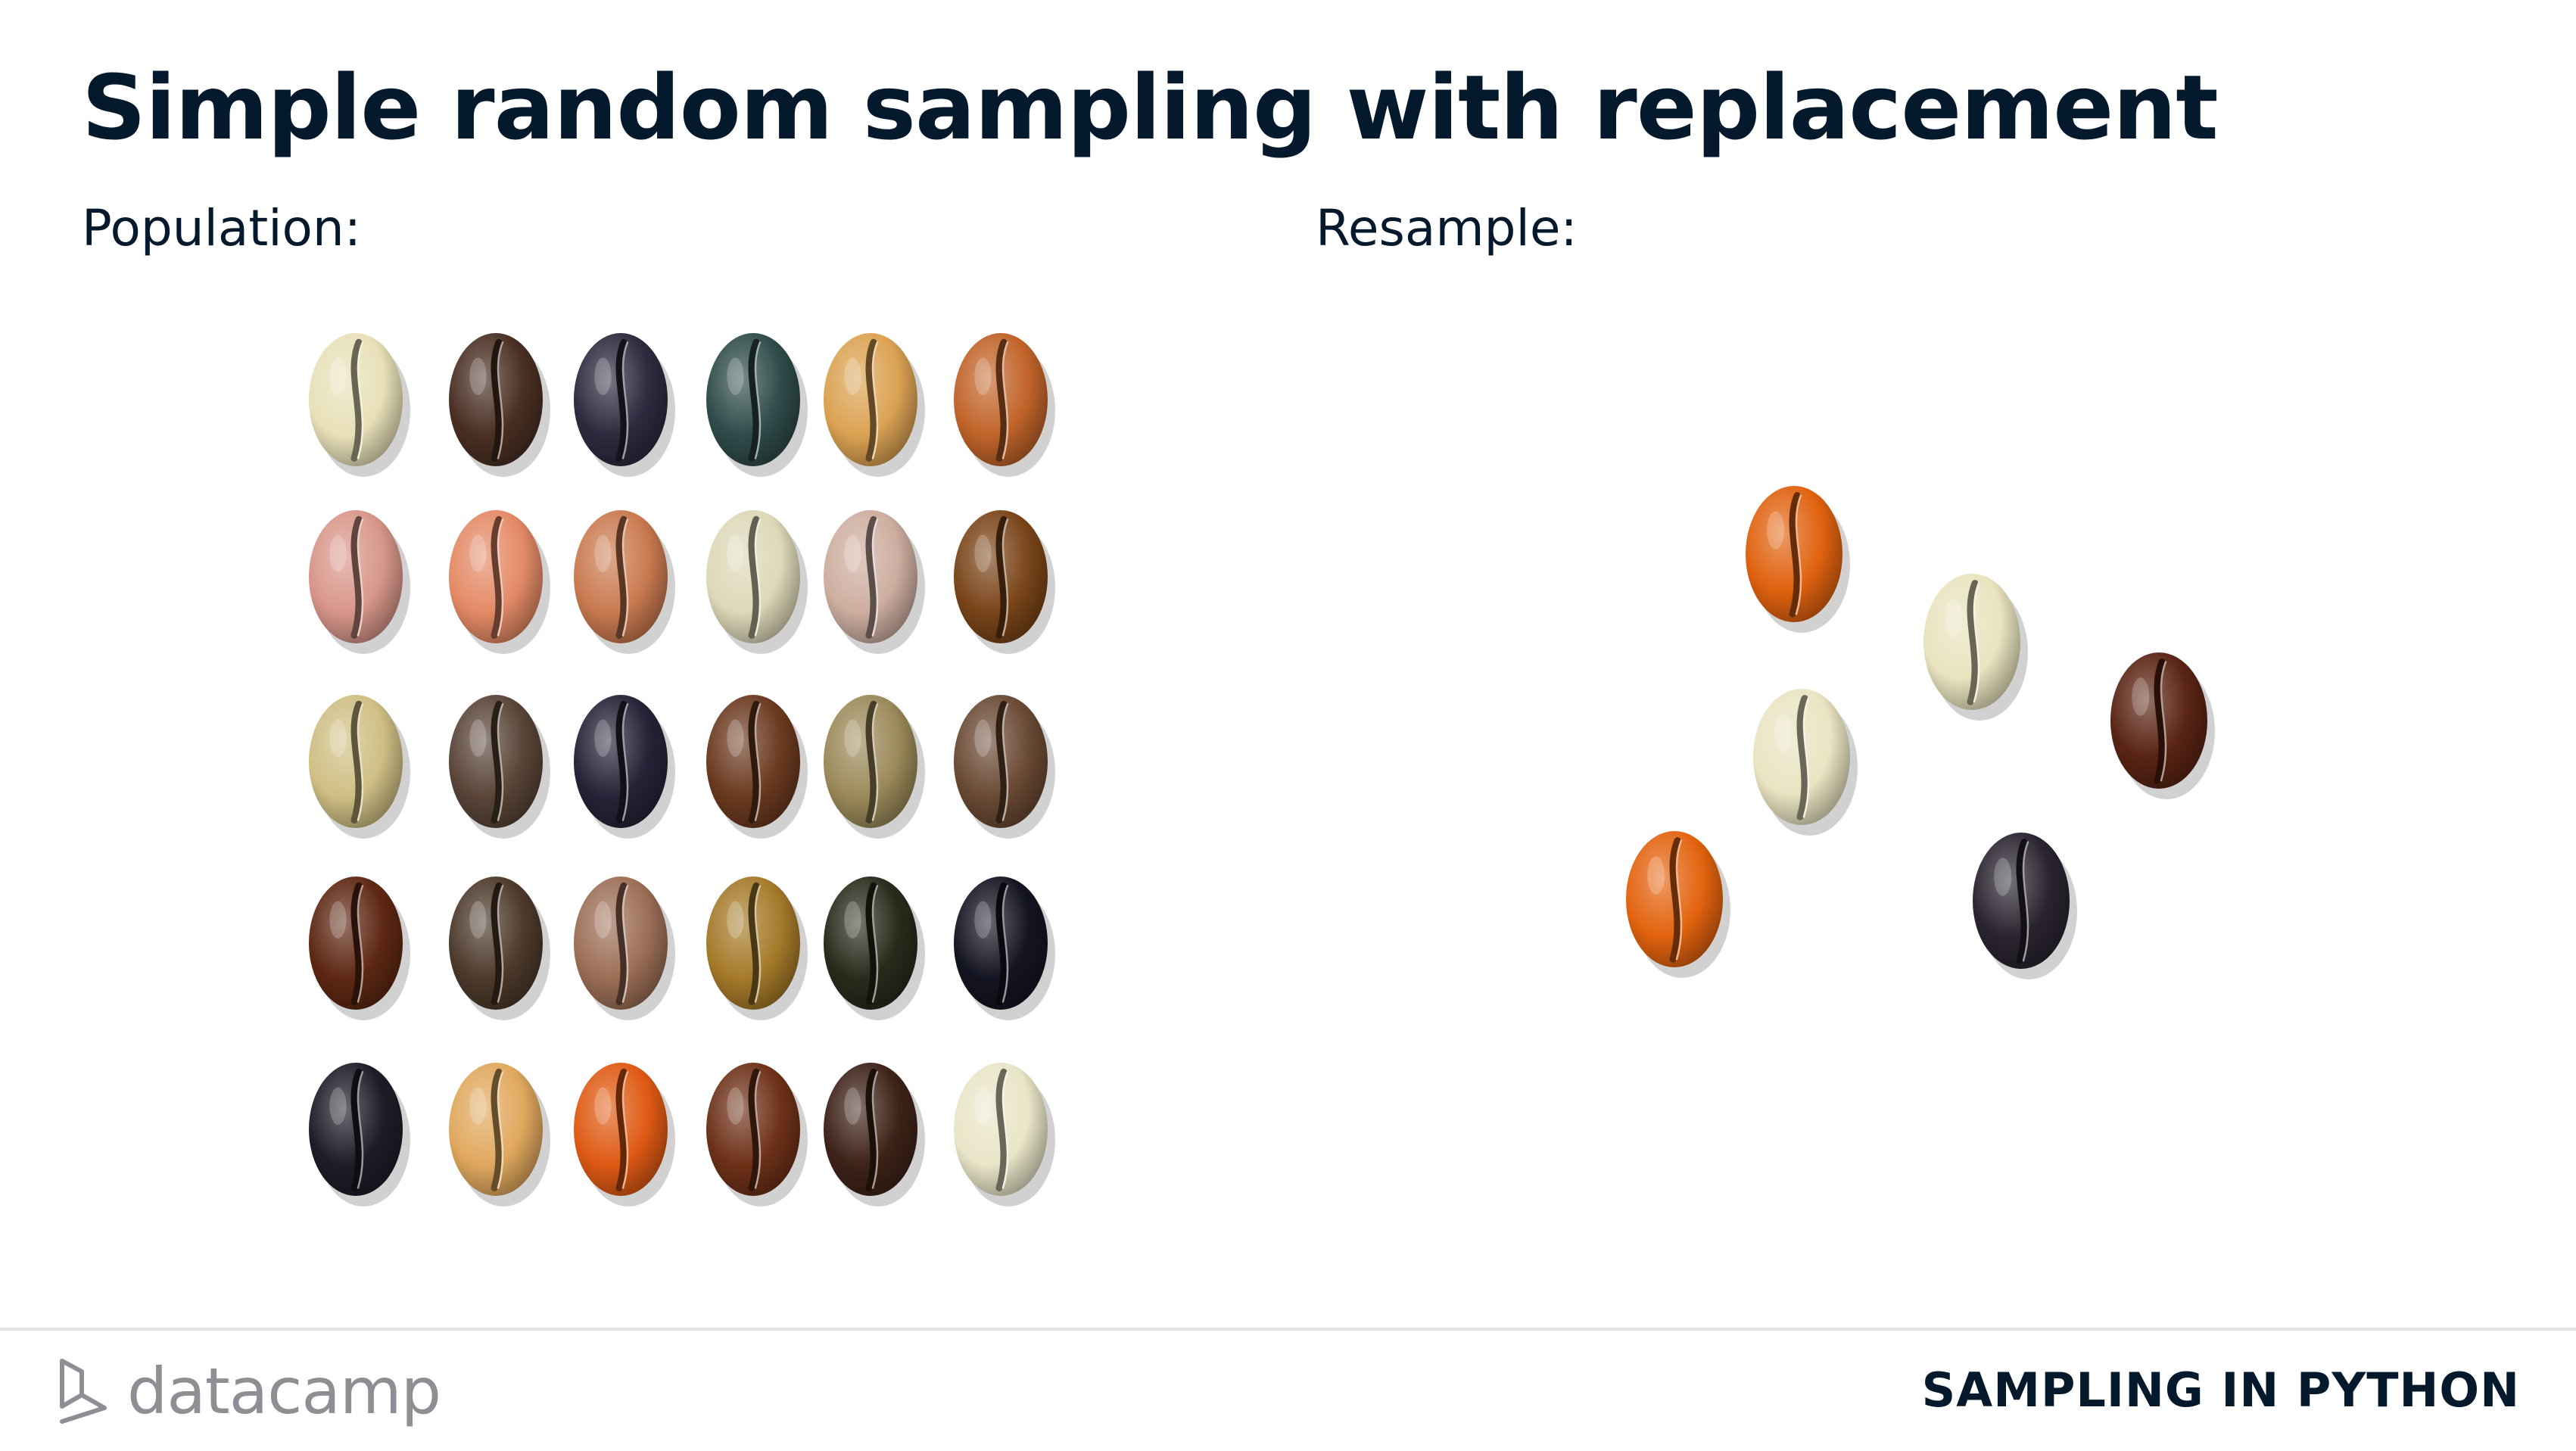  Describe the element at coordinates (1447, 228) in the screenshot. I see `resample-label: Resample:` at that location.